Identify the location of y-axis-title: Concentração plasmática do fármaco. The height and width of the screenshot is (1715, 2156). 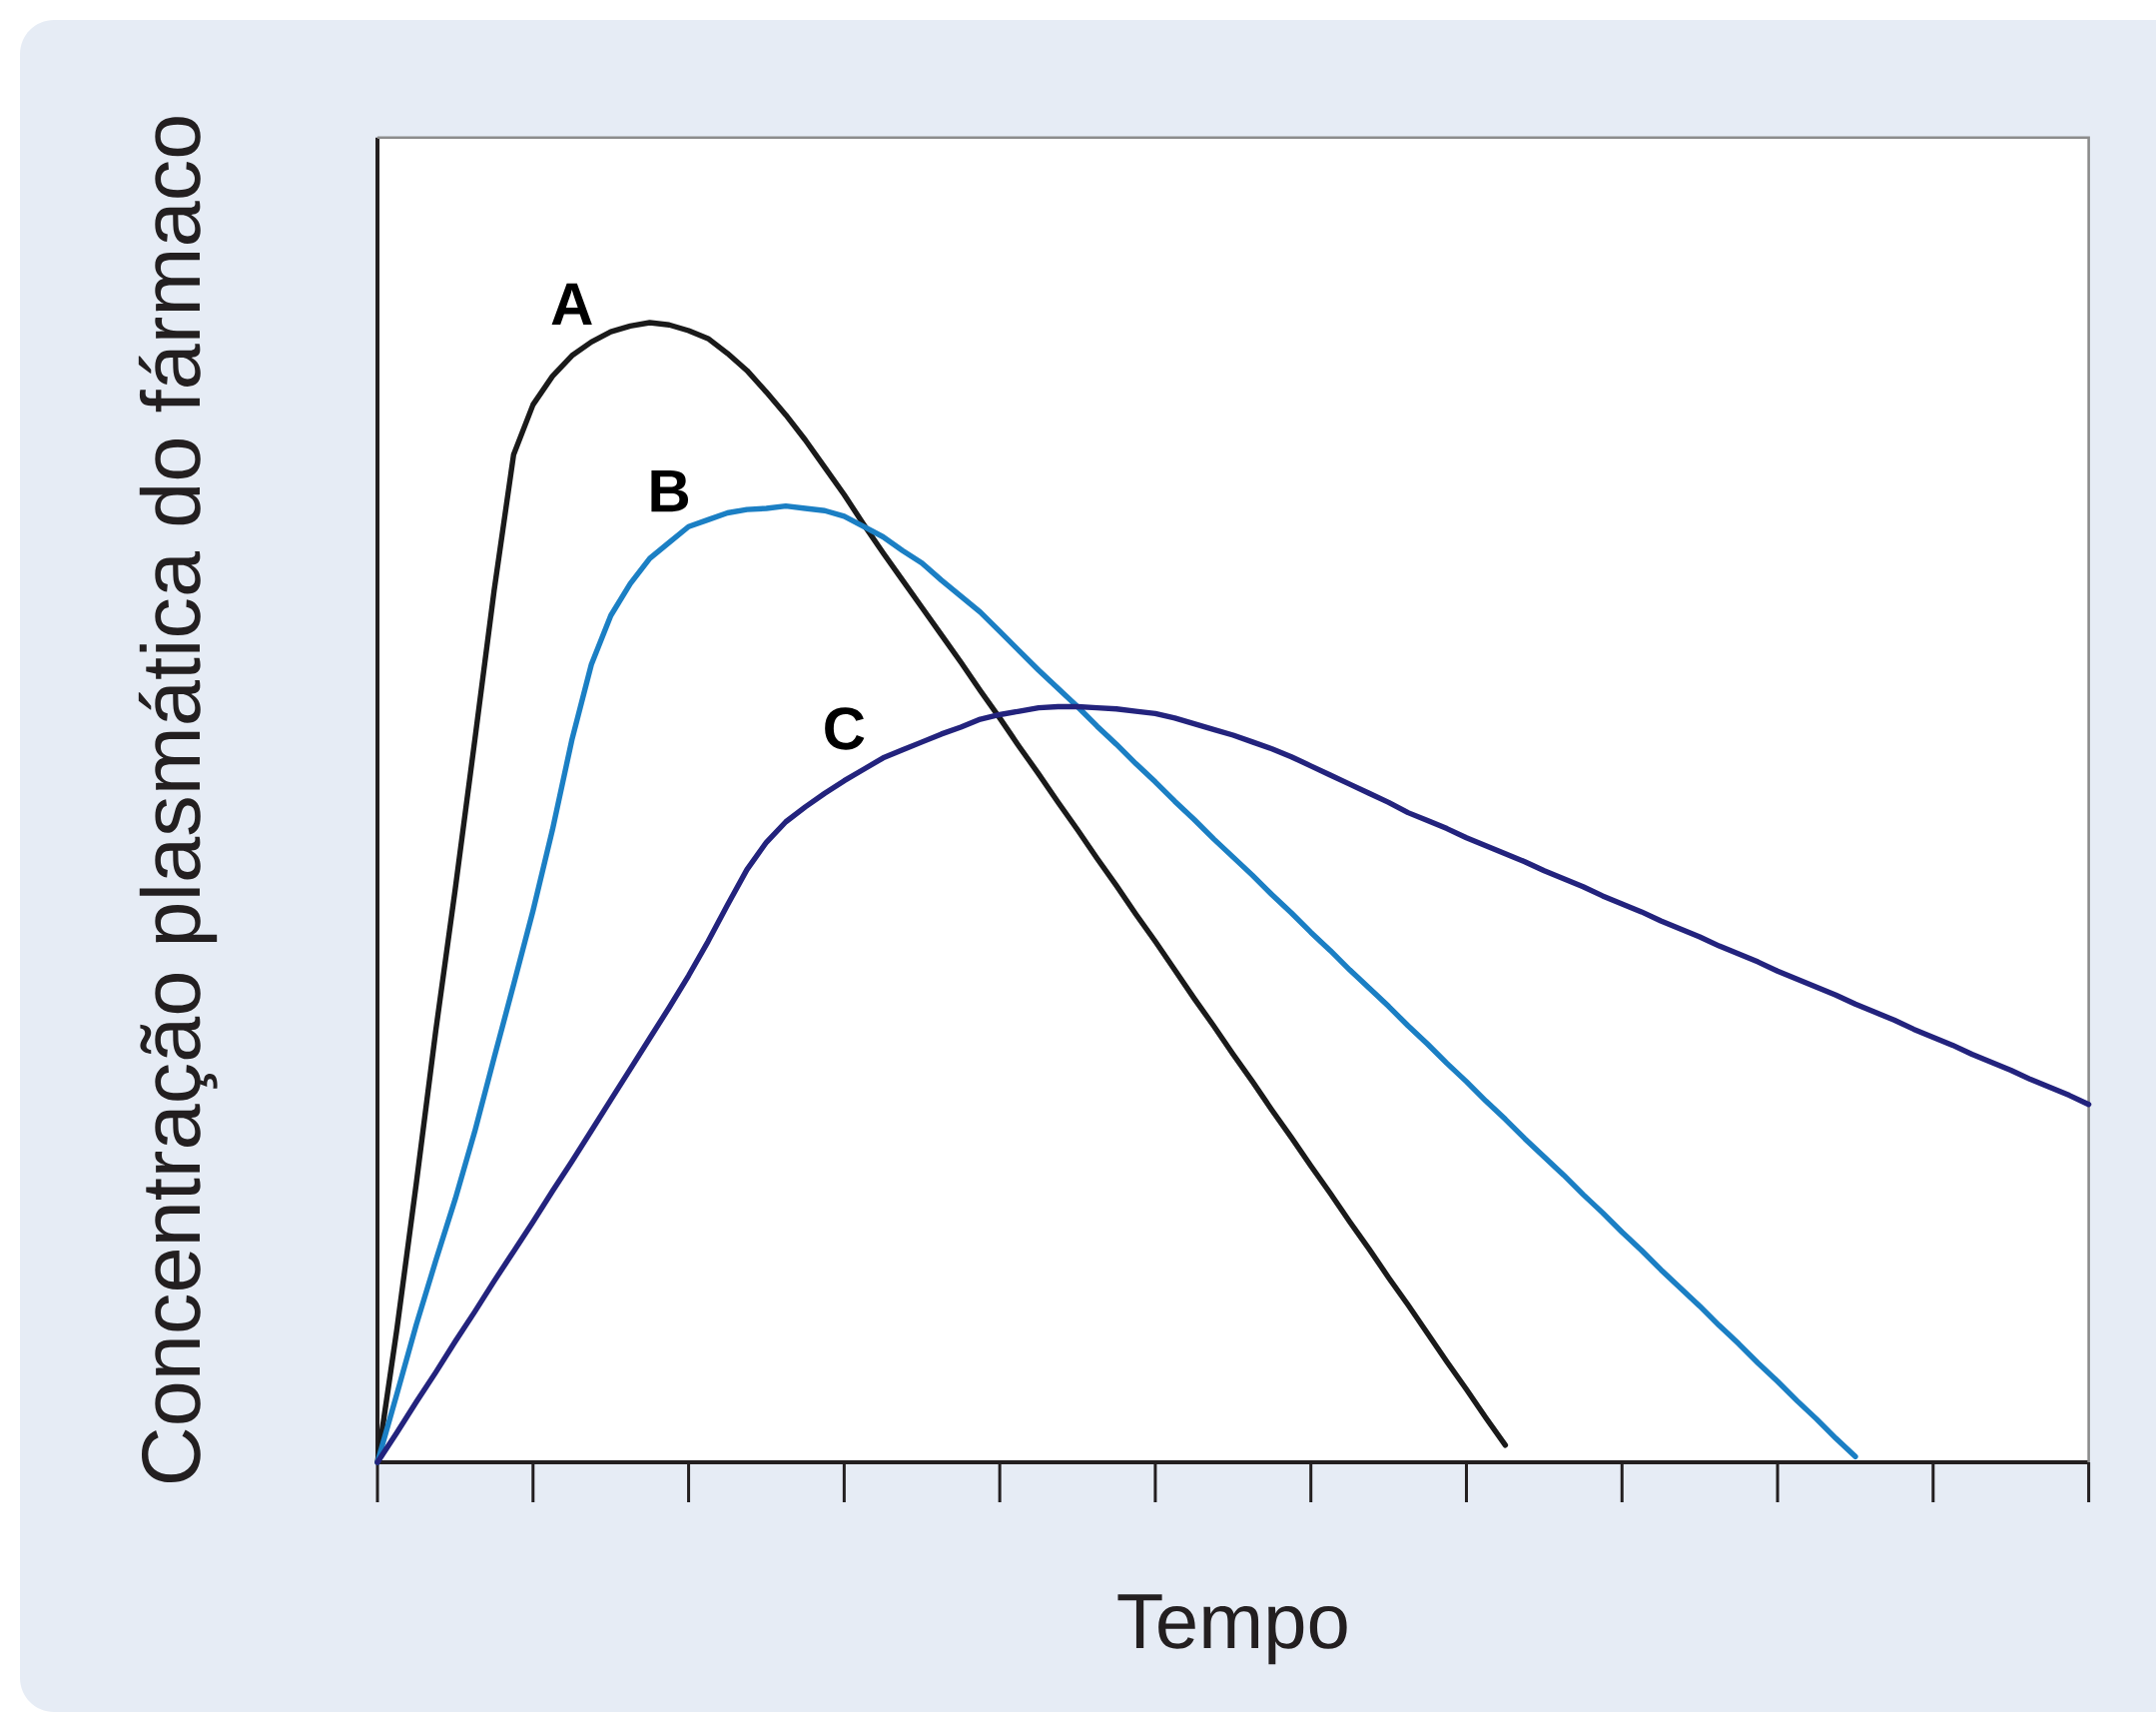
(178, 800).